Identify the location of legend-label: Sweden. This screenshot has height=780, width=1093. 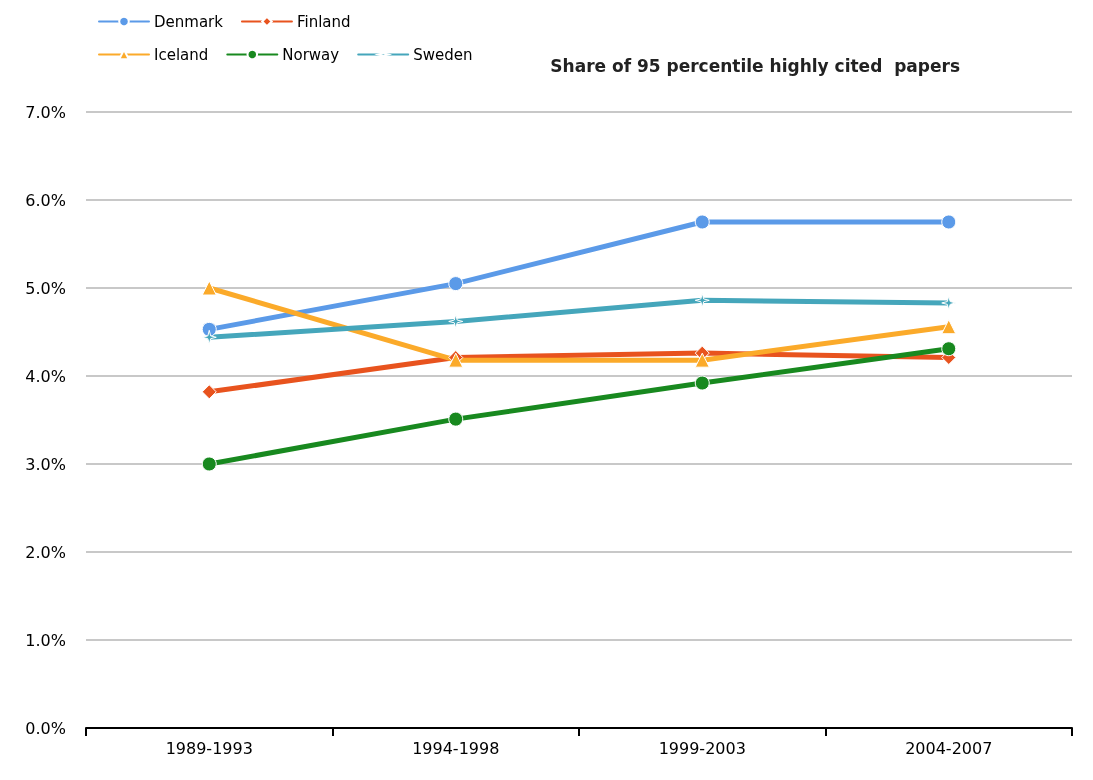
(443, 54).